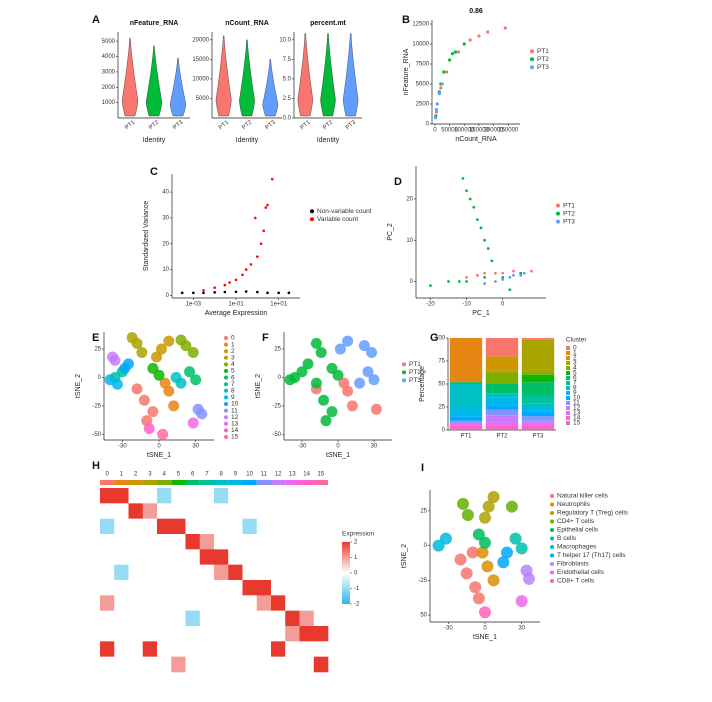 The image size is (712, 702). What do you see at coordinates (543, 67) in the screenshot?
I see `legend-label: PT3` at bounding box center [543, 67].